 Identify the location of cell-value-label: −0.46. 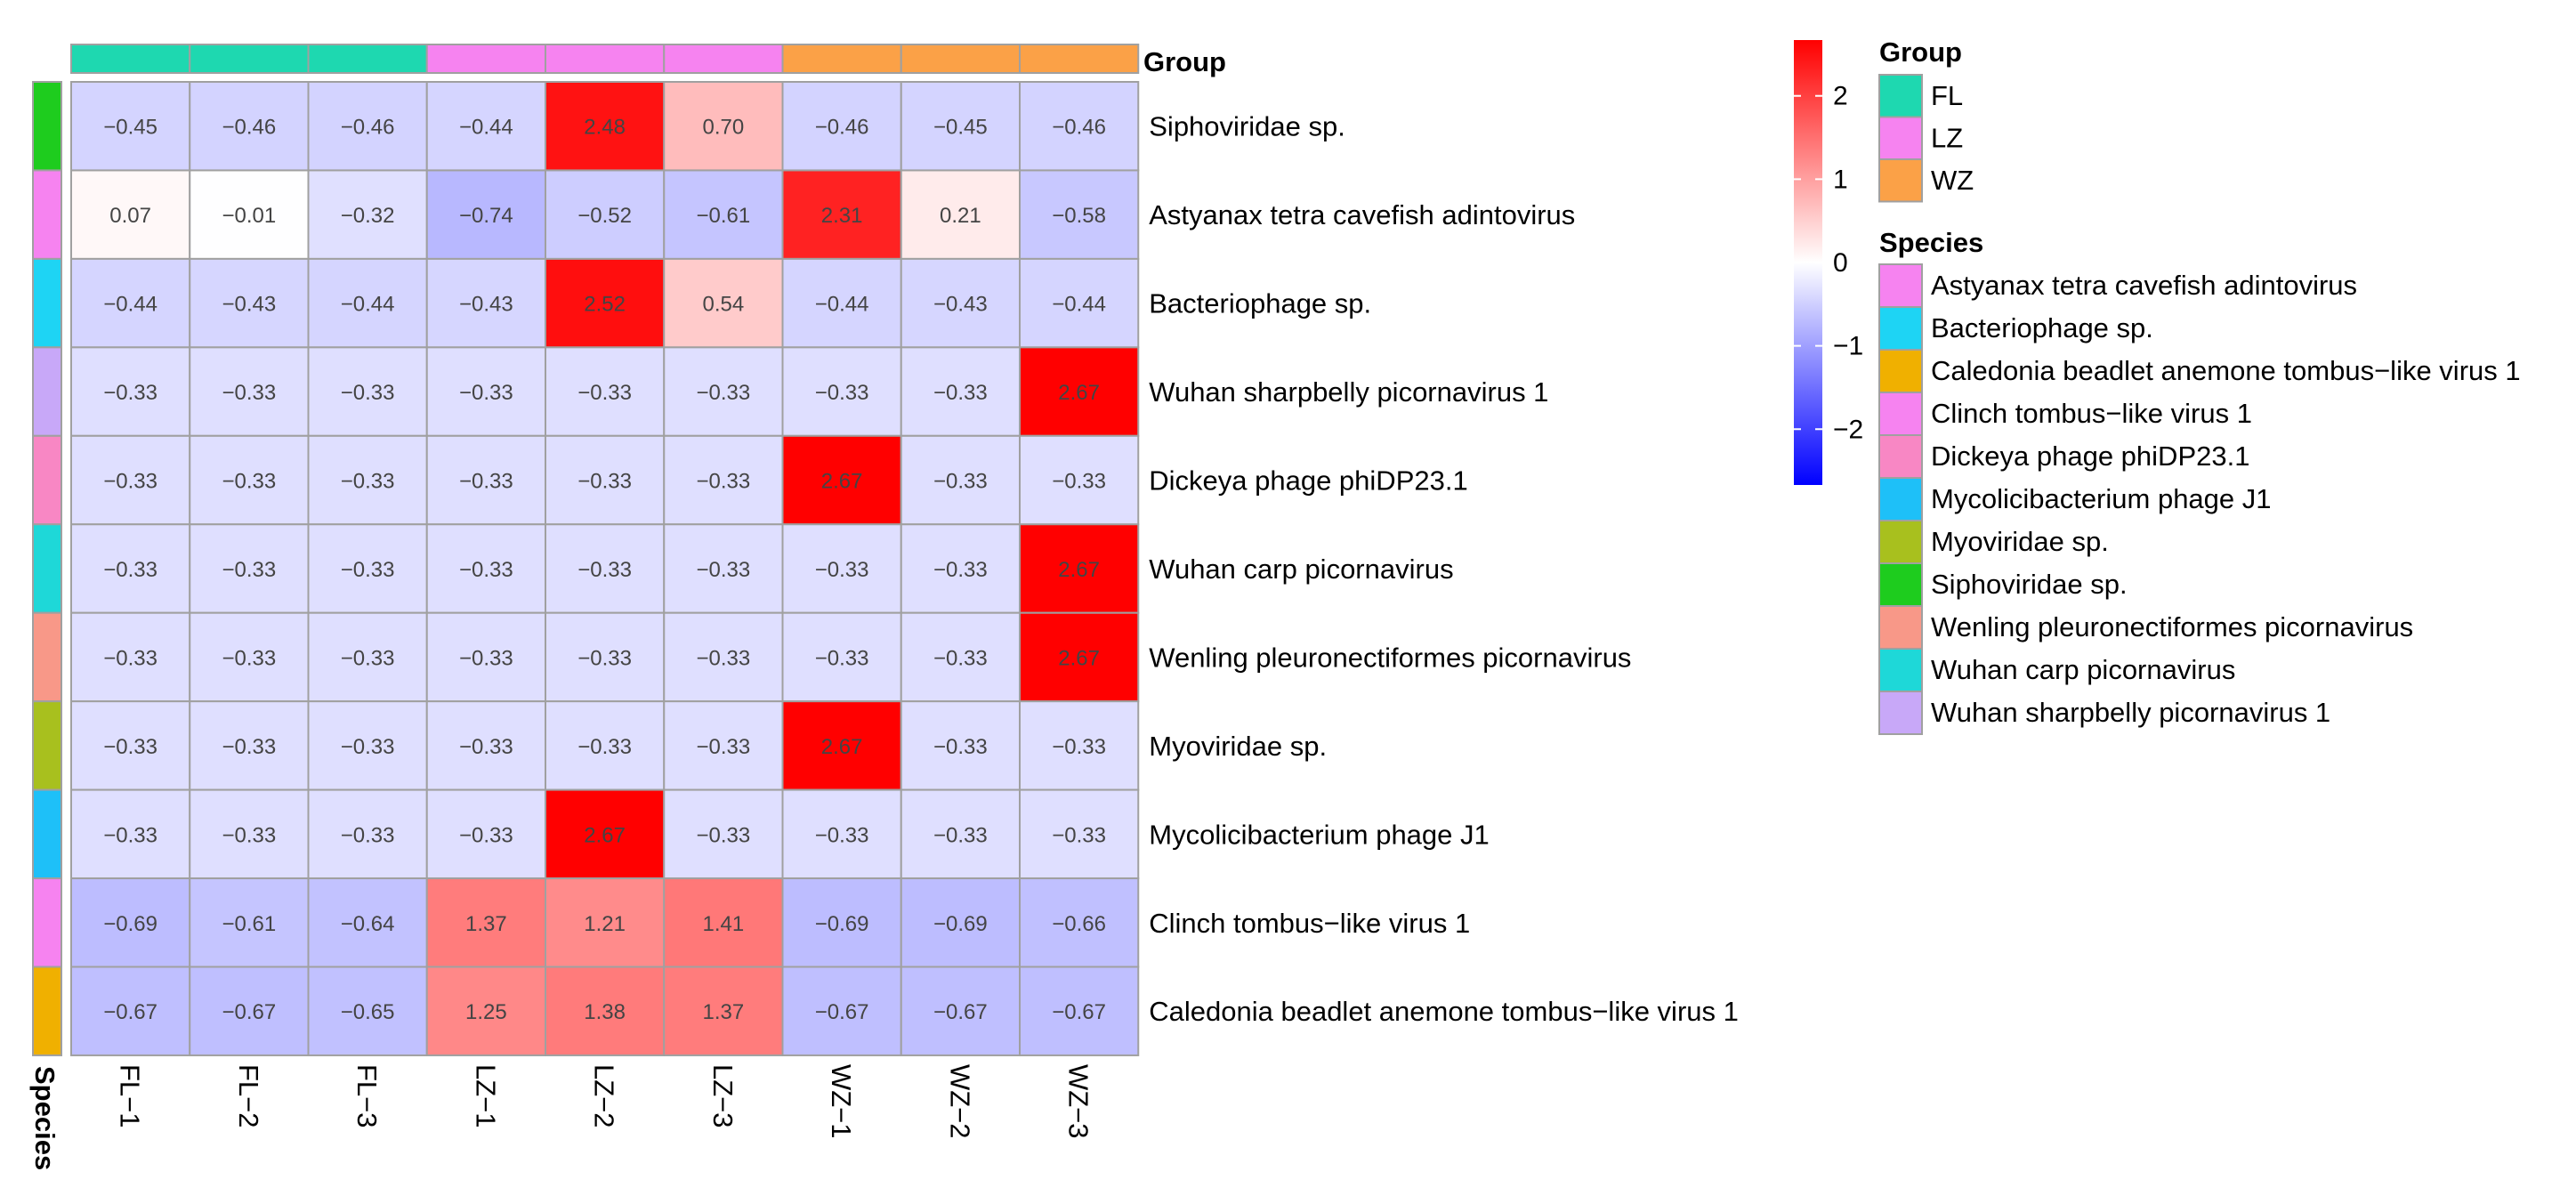
(368, 128).